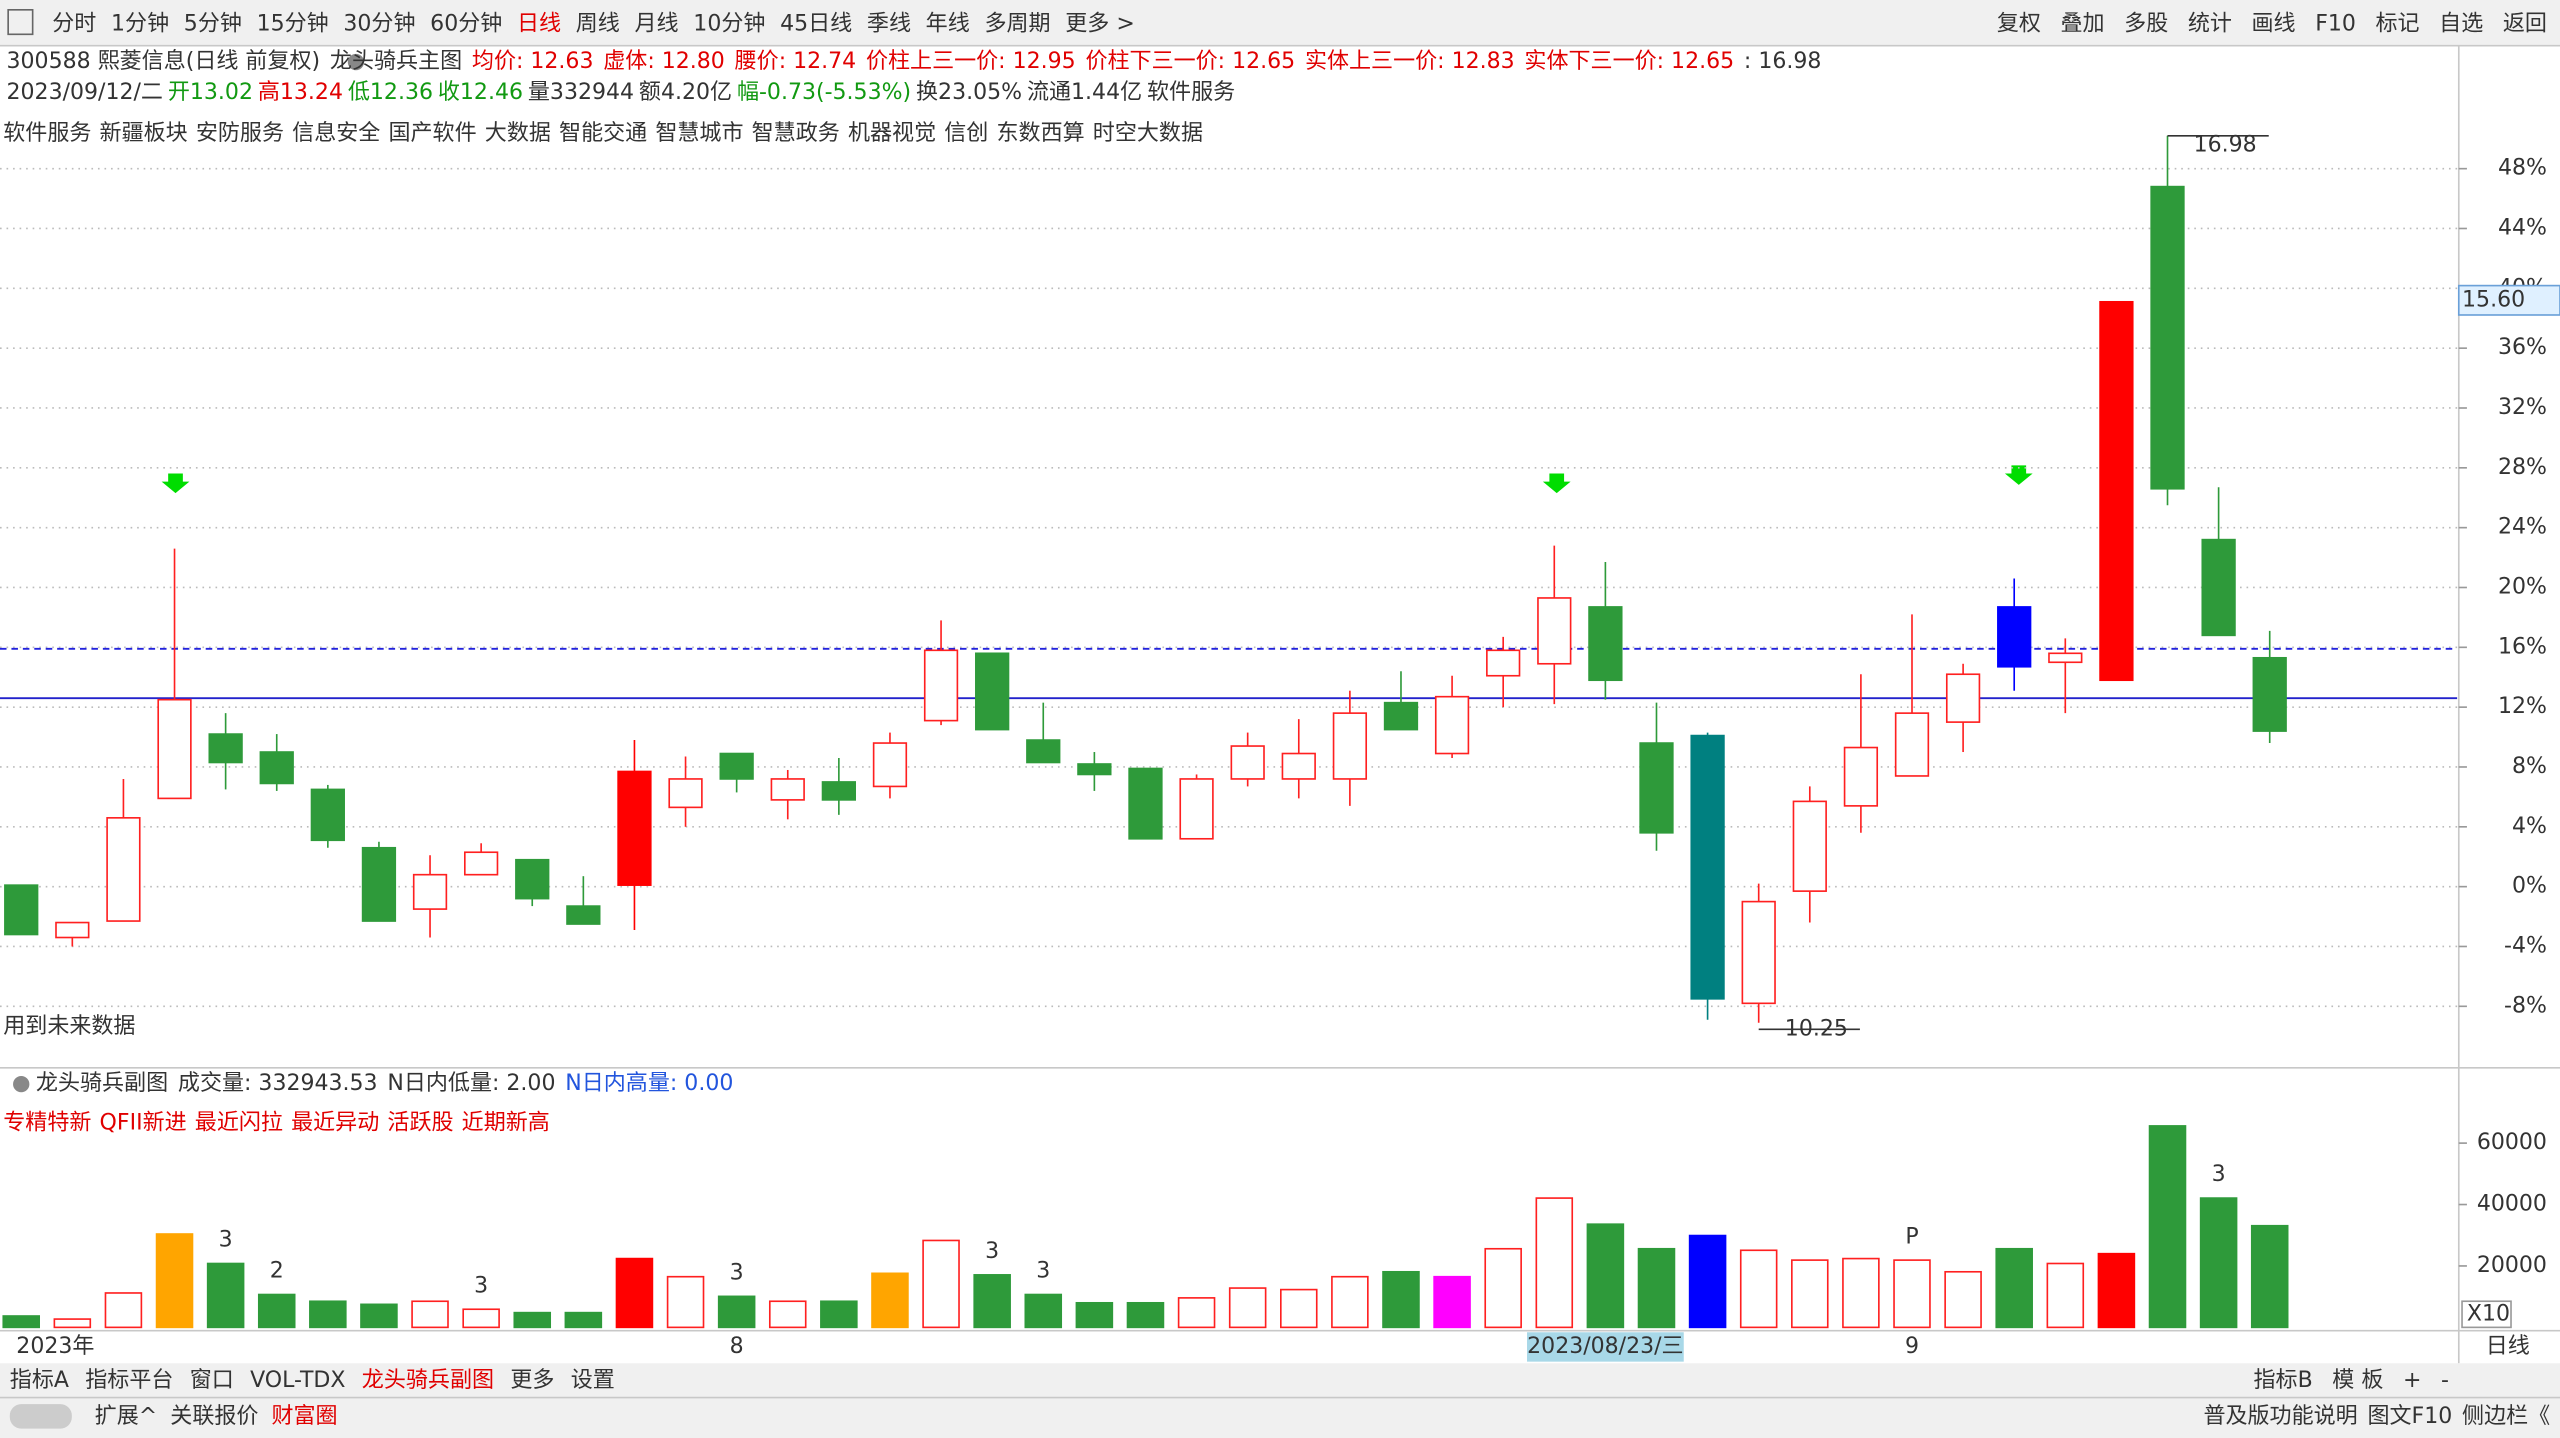  What do you see at coordinates (2522, 227) in the screenshot?
I see `y-tick-label: 44%` at bounding box center [2522, 227].